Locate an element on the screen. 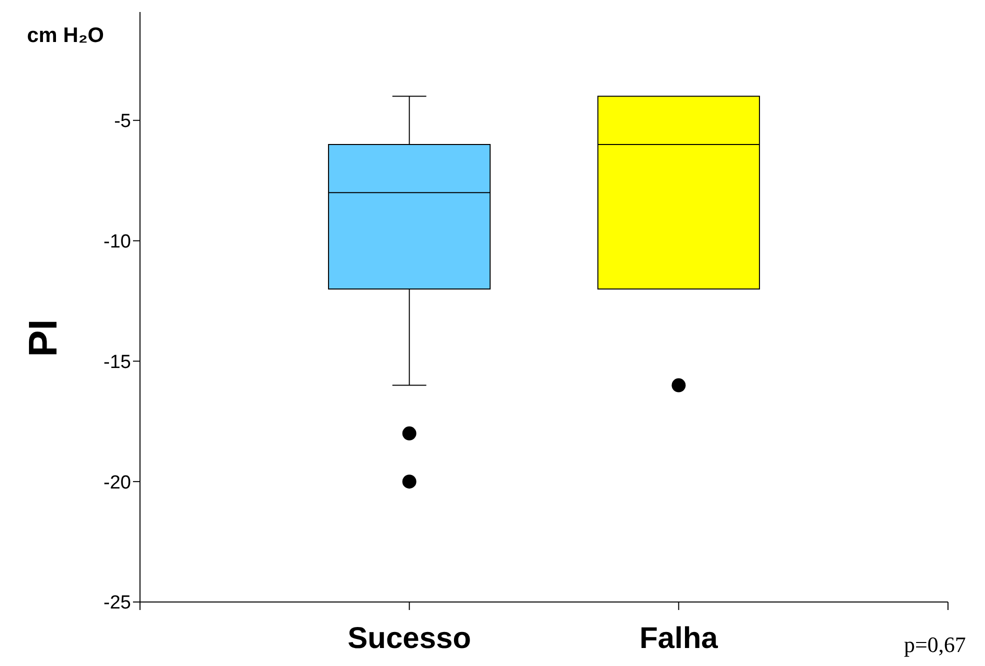 This screenshot has width=985, height=666. y-tick-label: -25 is located at coordinates (117, 603).